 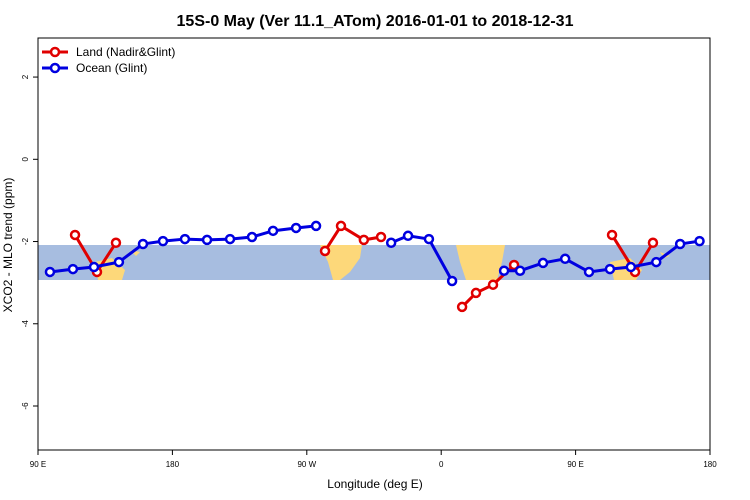 What do you see at coordinates (25, 76) in the screenshot?
I see `y-tick-label: 2` at bounding box center [25, 76].